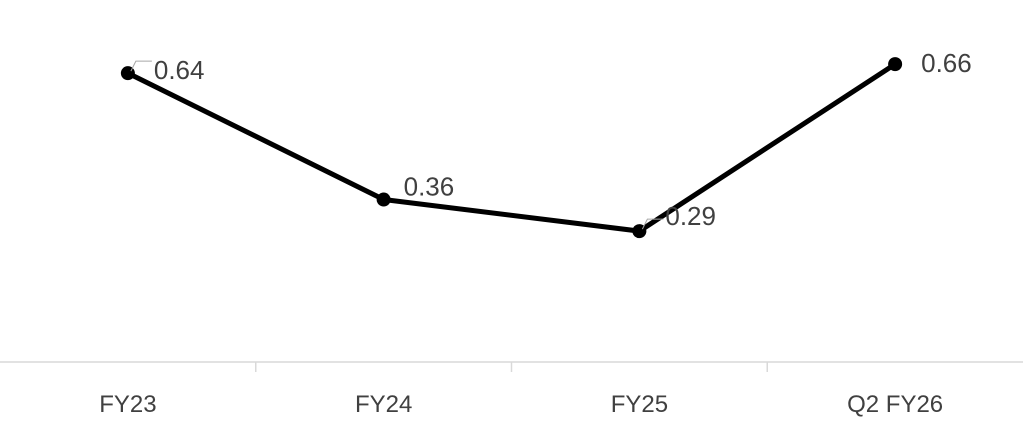  I want to click on data-point-q2-fy26, so click(895, 64).